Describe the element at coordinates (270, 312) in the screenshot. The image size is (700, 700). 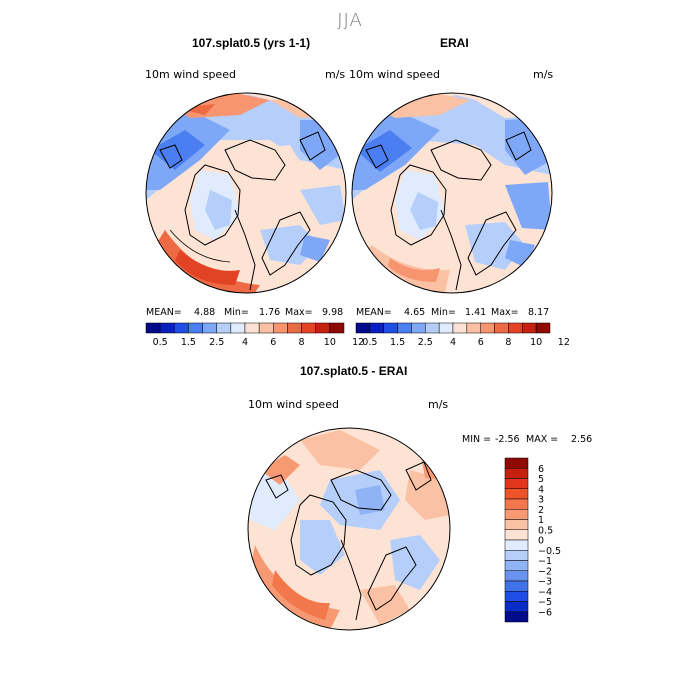
I see `model-min-value: 1.76` at that location.